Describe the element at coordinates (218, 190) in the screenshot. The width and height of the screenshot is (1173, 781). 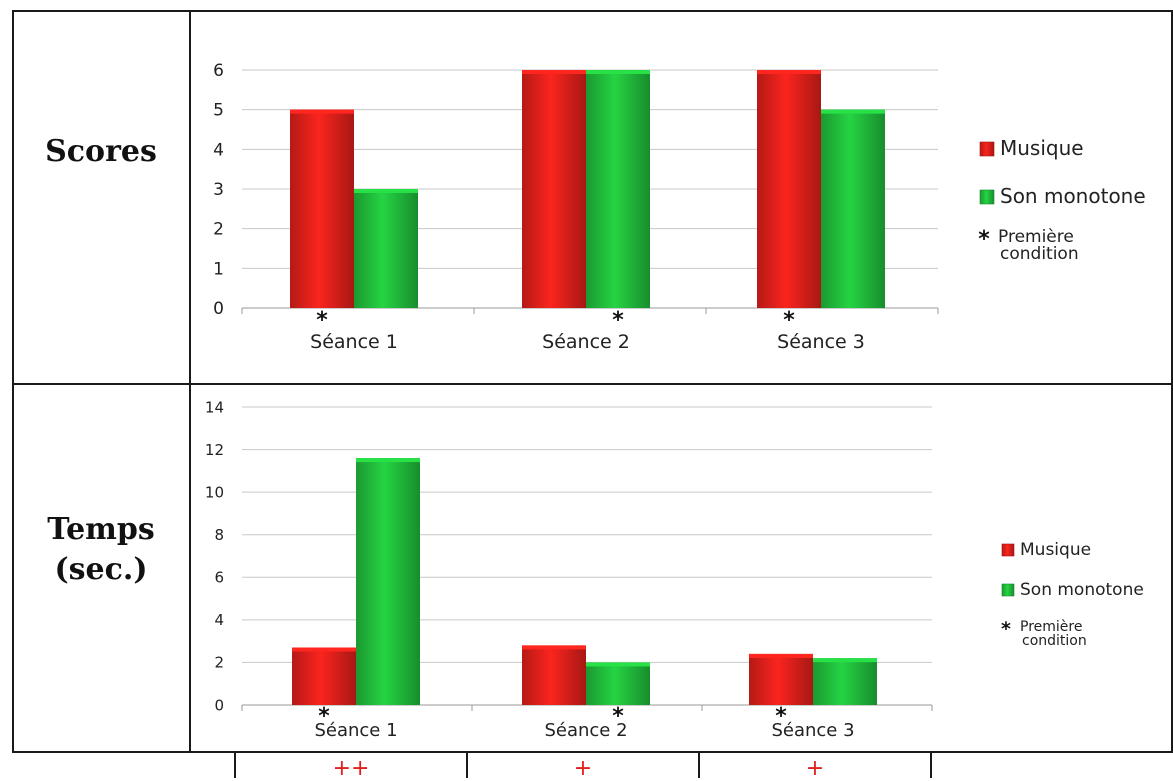
I see `y-tick-label: 3` at that location.